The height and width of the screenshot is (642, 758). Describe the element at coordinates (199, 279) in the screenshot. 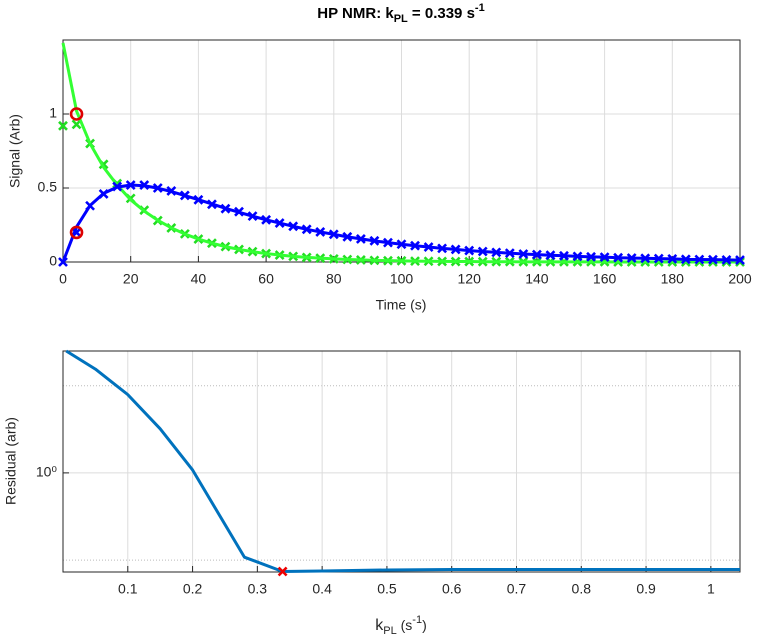

I see `x-tick-label: 40` at that location.